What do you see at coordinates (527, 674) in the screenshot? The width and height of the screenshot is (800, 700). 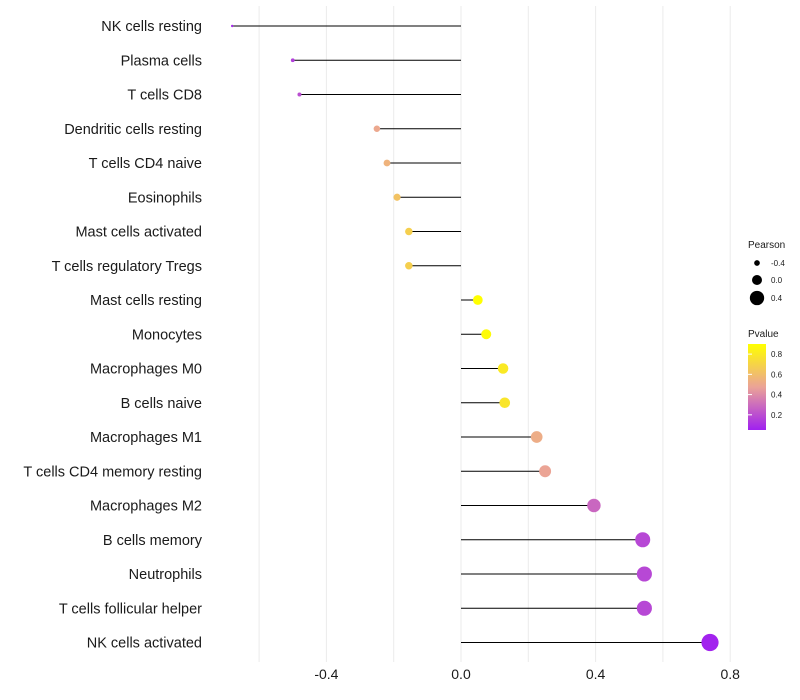 I see `x-axis-ticks: -0.4 0.0 0.4 0.8` at bounding box center [527, 674].